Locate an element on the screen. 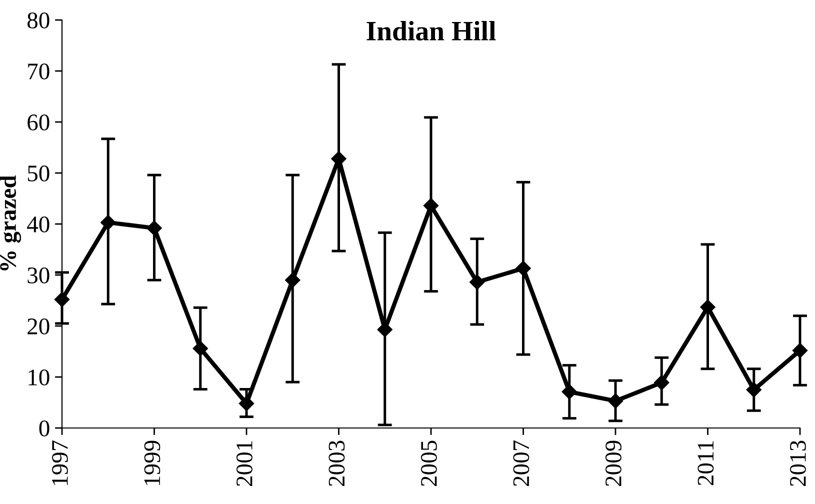 The height and width of the screenshot is (504, 815). y-tick-label: 50 is located at coordinates (39, 173).